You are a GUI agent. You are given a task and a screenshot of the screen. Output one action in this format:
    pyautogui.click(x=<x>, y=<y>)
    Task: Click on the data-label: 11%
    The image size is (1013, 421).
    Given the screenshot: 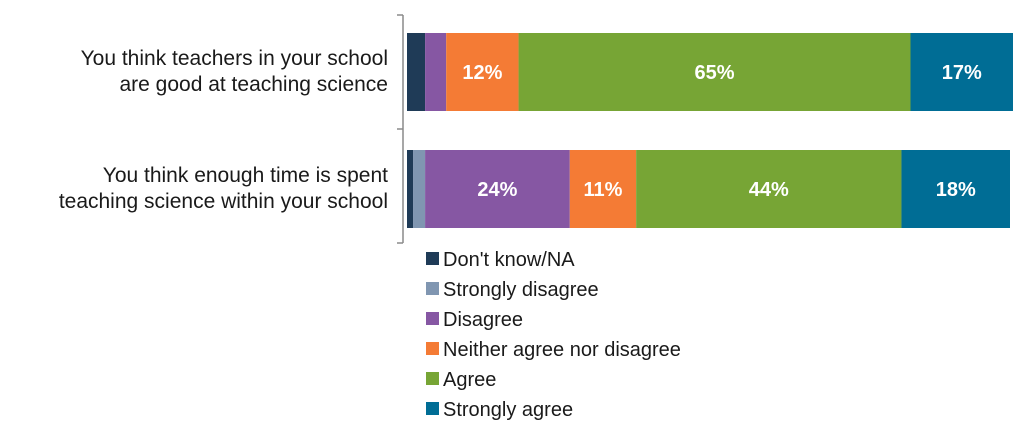 What is the action you would take?
    pyautogui.click(x=603, y=190)
    